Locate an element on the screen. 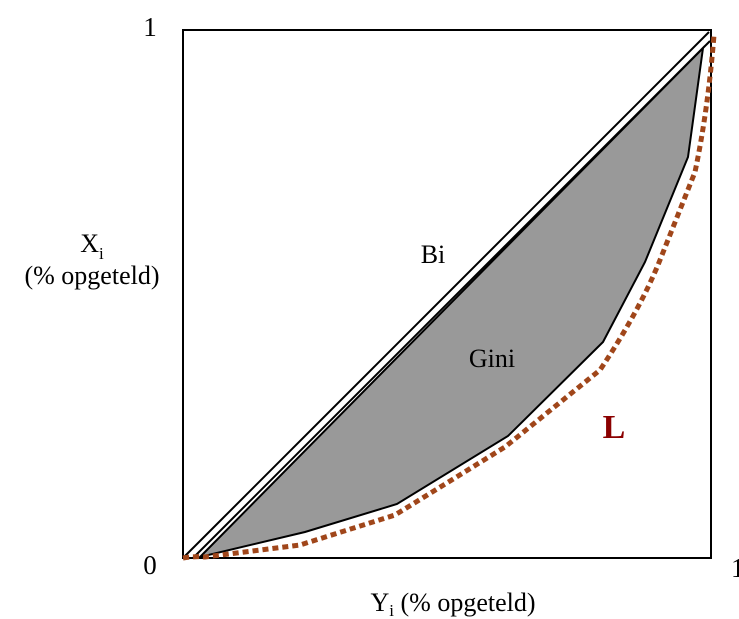 This screenshot has width=739, height=619. x-axis-title-subscript: i is located at coordinates (391, 610).